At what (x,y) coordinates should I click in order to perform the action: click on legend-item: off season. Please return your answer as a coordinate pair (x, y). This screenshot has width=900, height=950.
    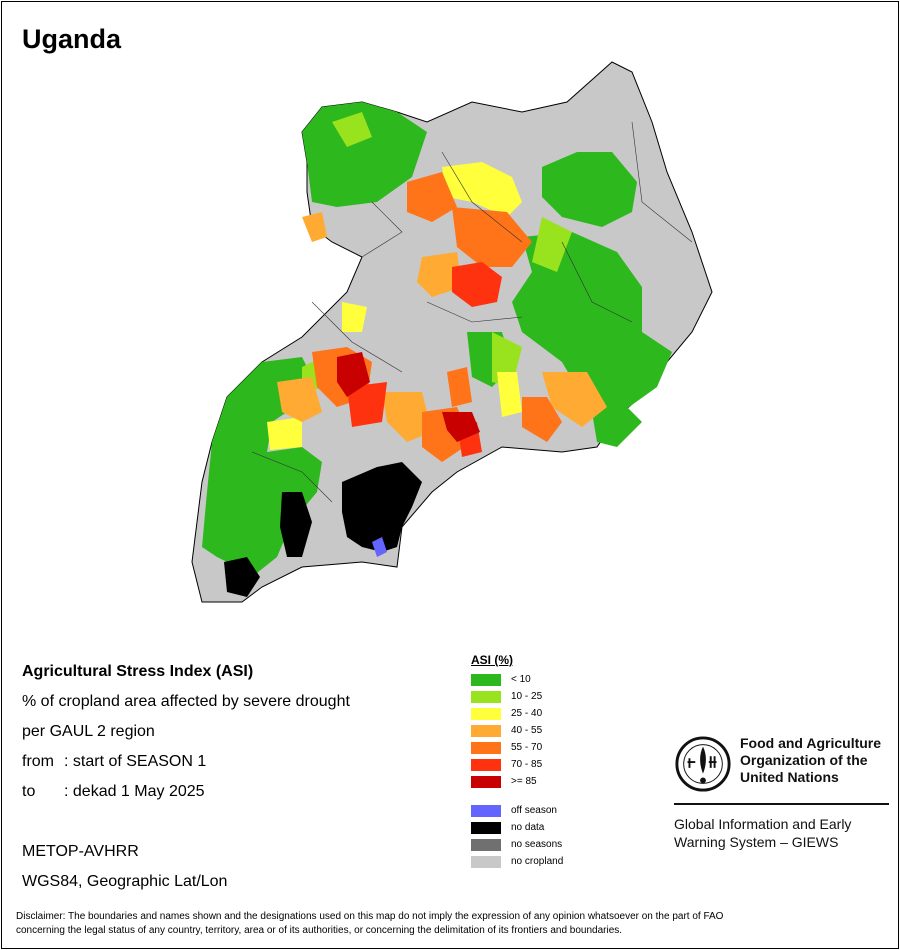
    Looking at the image, I should click on (517, 810).